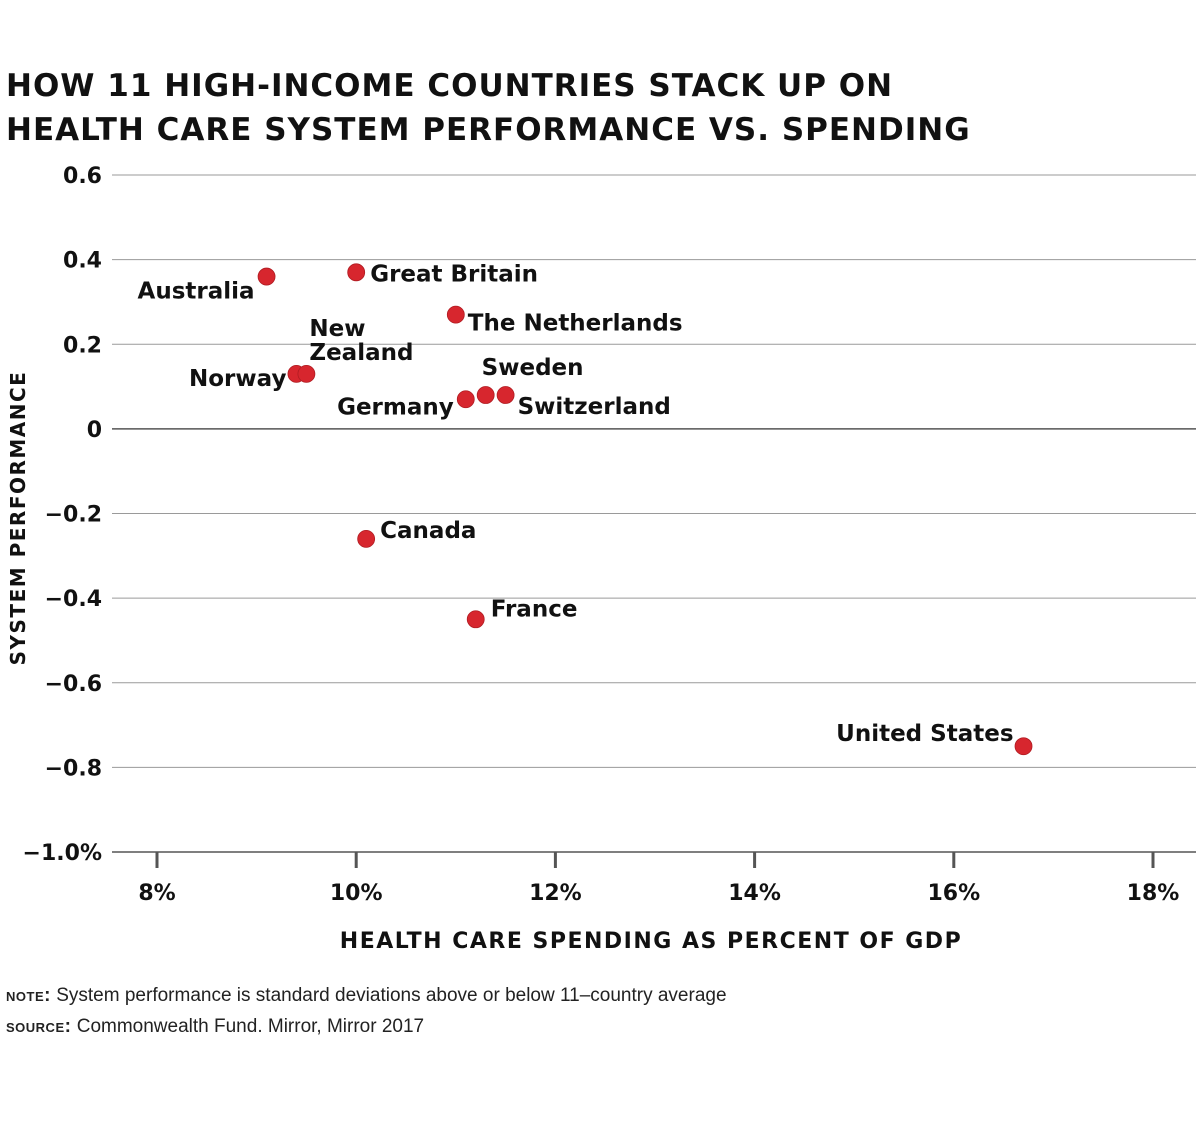 The image size is (1200, 1128). I want to click on x-tick-label: 10%, so click(356, 893).